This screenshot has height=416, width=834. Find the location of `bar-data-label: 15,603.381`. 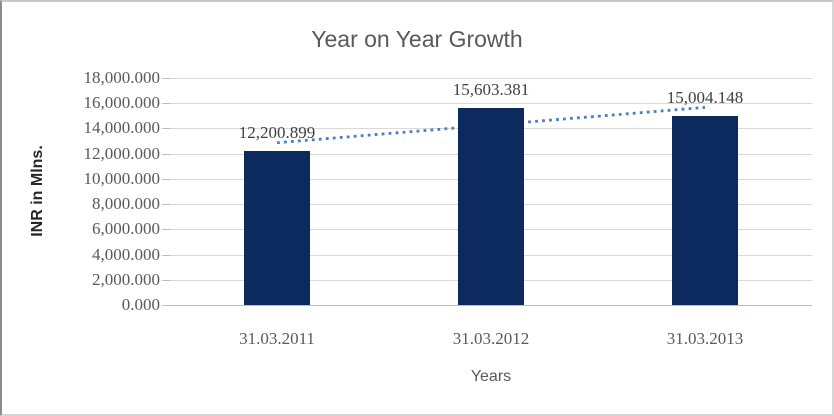

bar-data-label: 15,603.381 is located at coordinates (491, 89).